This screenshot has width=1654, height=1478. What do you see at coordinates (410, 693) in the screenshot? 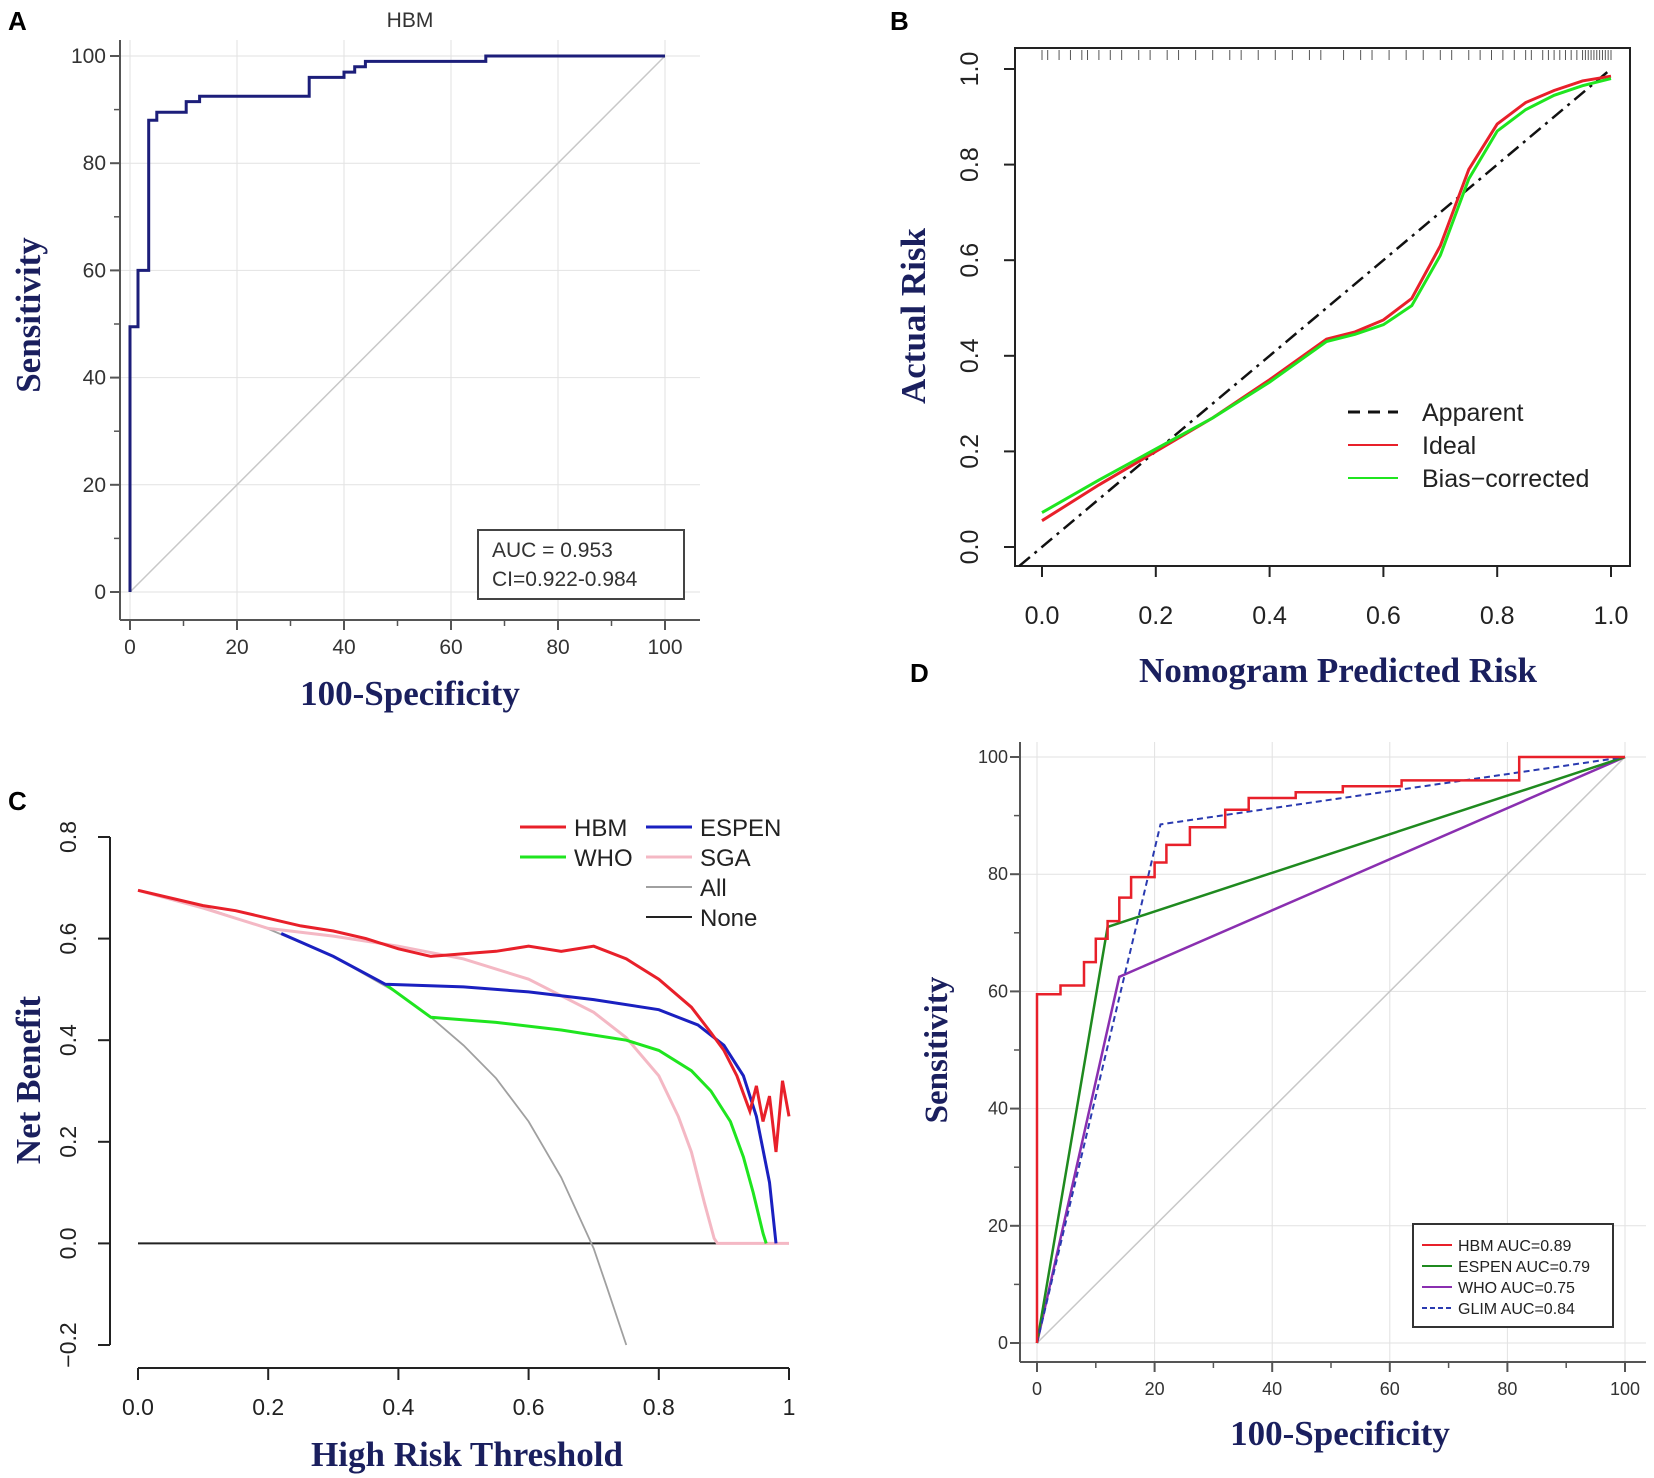
I see `panel-a-x-label: 100-Specificity` at bounding box center [410, 693].